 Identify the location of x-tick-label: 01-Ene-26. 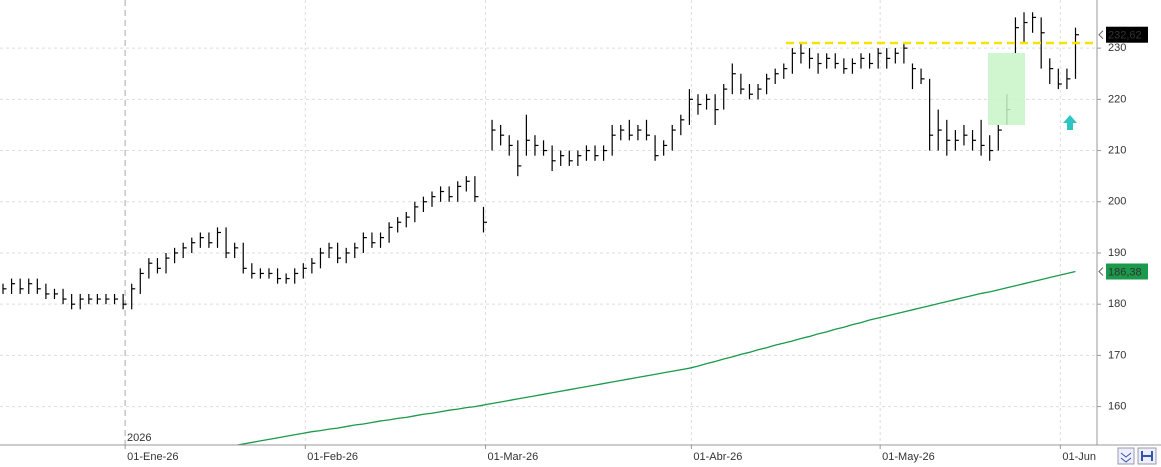
(152, 457).